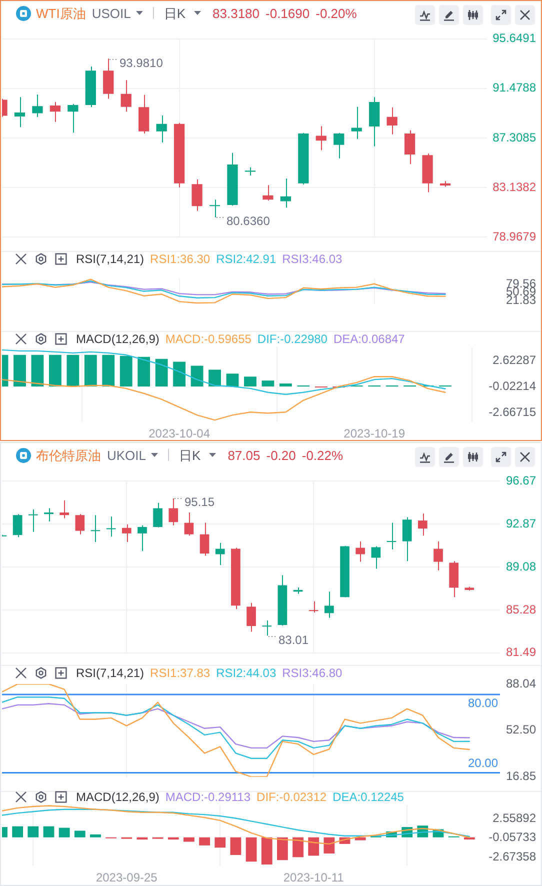  Describe the element at coordinates (244, 455) in the screenshot. I see `text: 87.05` at that location.